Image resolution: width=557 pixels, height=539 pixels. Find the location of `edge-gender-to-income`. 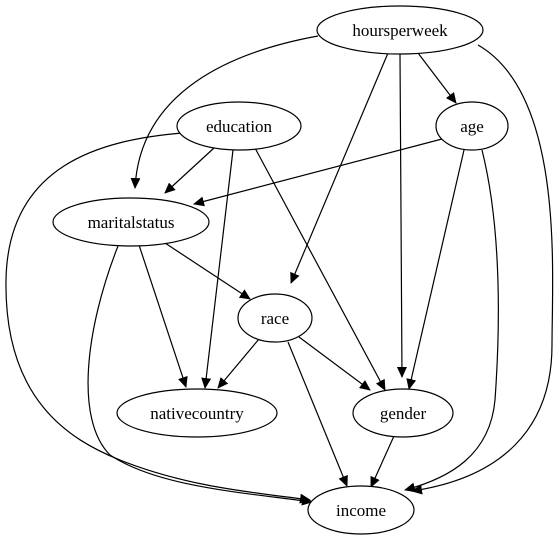

edge-gender-to-income is located at coordinates (382, 461).